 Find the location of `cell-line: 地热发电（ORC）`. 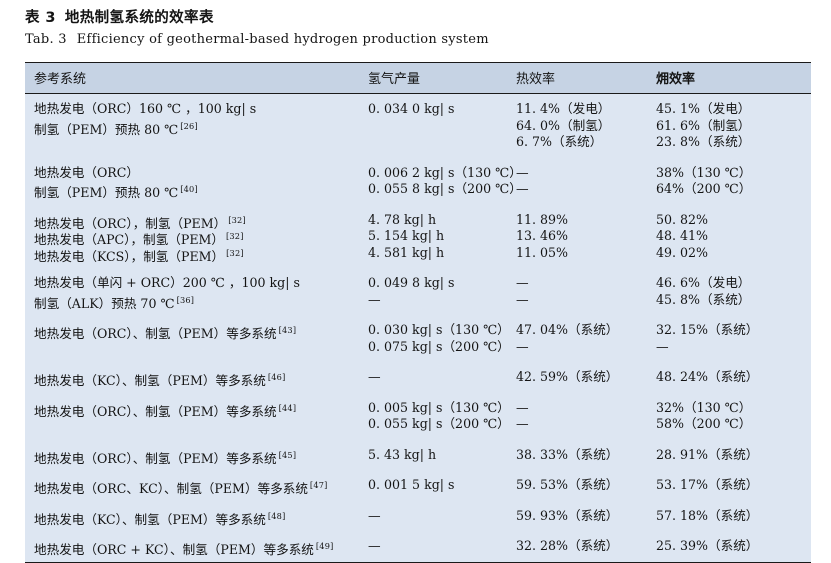

cell-line: 地热发电（ORC） is located at coordinates (87, 172).